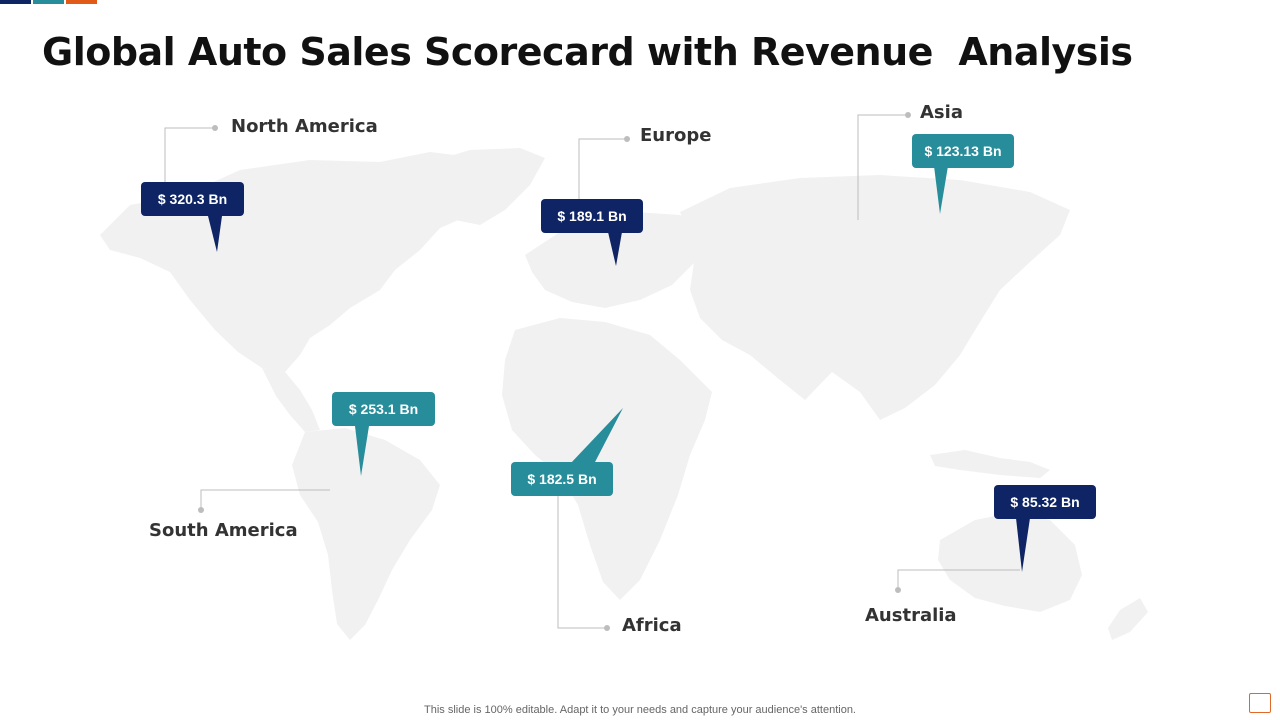 This screenshot has width=1280, height=720. I want to click on leader-dot-north-america, so click(215, 128).